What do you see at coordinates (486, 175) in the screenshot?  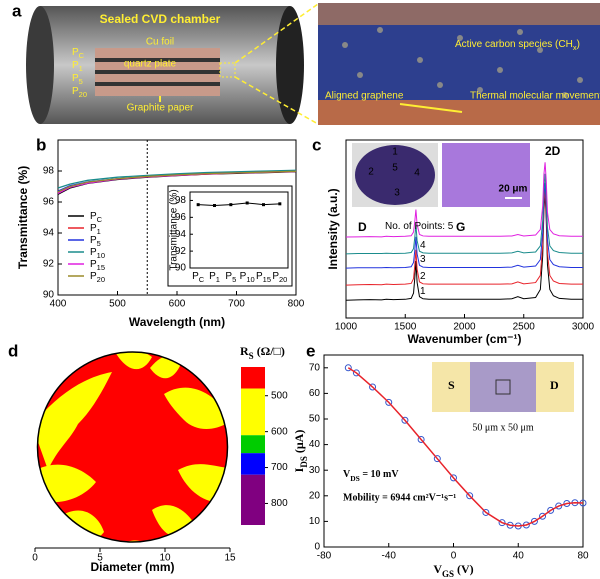 I see `micrograph` at bounding box center [486, 175].